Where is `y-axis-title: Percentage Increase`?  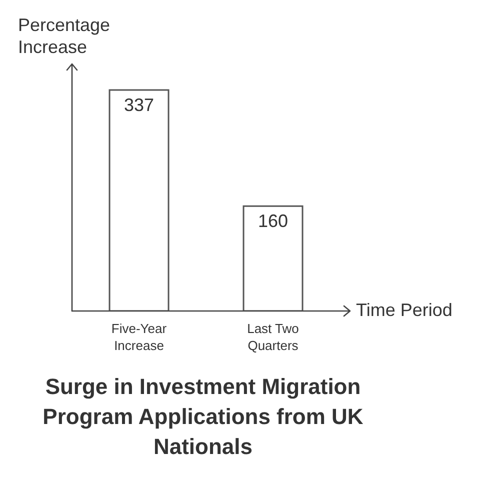
y-axis-title: Percentage Increase is located at coordinates (65, 36).